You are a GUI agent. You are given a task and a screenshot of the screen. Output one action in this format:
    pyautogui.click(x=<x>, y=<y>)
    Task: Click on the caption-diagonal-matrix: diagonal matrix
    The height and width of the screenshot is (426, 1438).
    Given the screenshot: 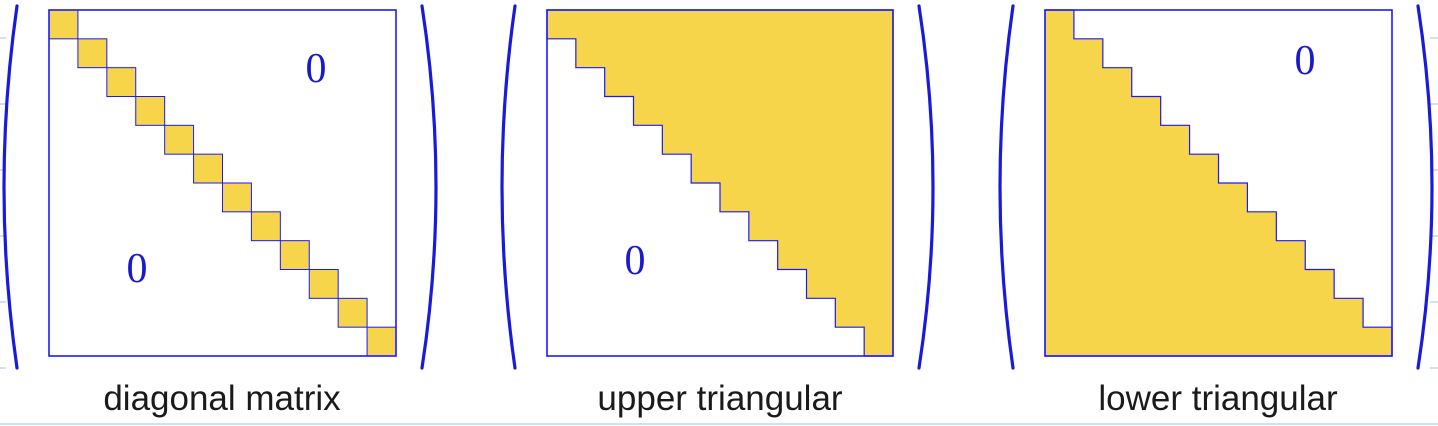 What is the action you would take?
    pyautogui.click(x=222, y=398)
    